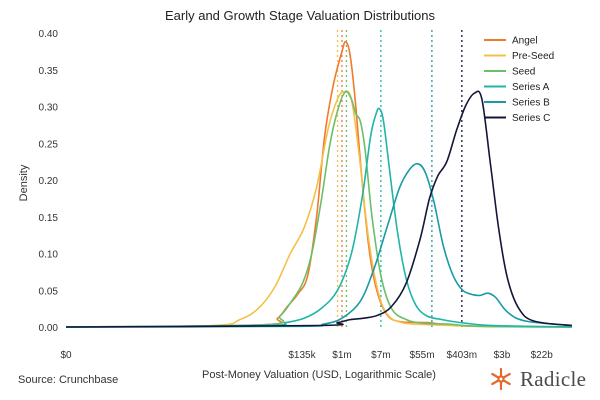  What do you see at coordinates (66, 355) in the screenshot?
I see `x-tick-label: $0` at bounding box center [66, 355].